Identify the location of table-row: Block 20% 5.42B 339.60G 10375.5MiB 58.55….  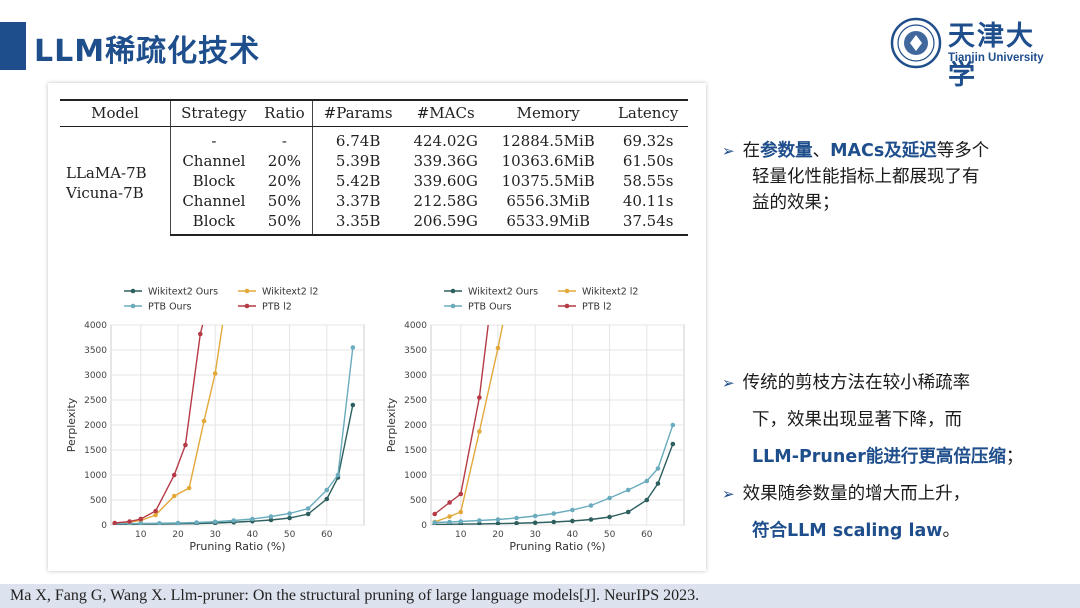
(374, 181).